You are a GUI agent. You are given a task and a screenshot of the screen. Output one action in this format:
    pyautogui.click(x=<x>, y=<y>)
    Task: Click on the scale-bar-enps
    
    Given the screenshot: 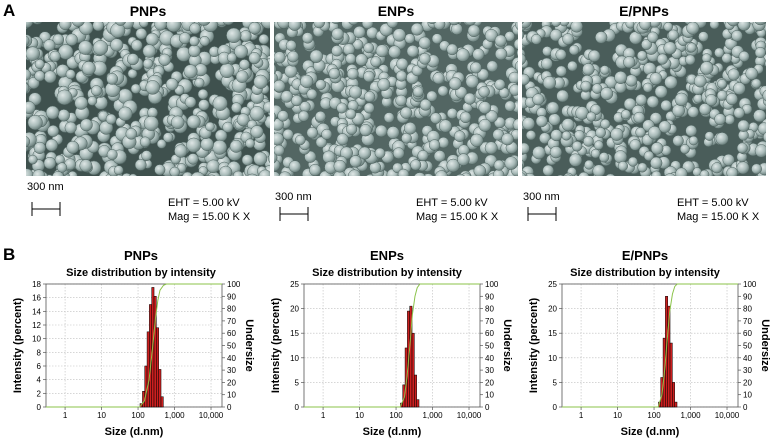 What is the action you would take?
    pyautogui.click(x=294, y=214)
    